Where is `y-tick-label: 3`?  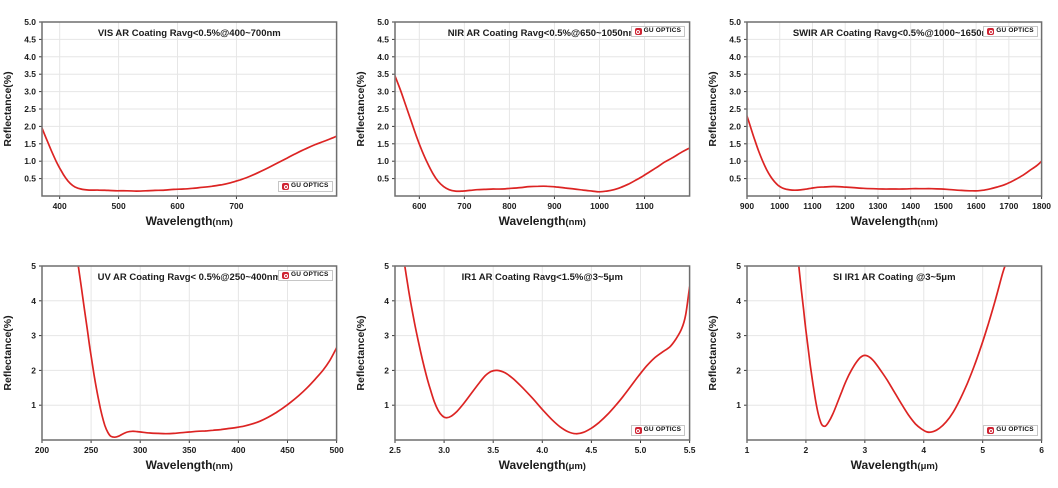 y-tick-label: 3 is located at coordinates (738, 336).